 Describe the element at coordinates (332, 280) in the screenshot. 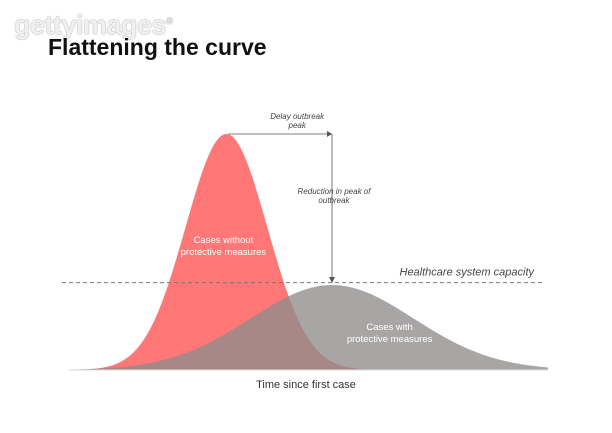

I see `reduction-peak-arrowhead` at that location.